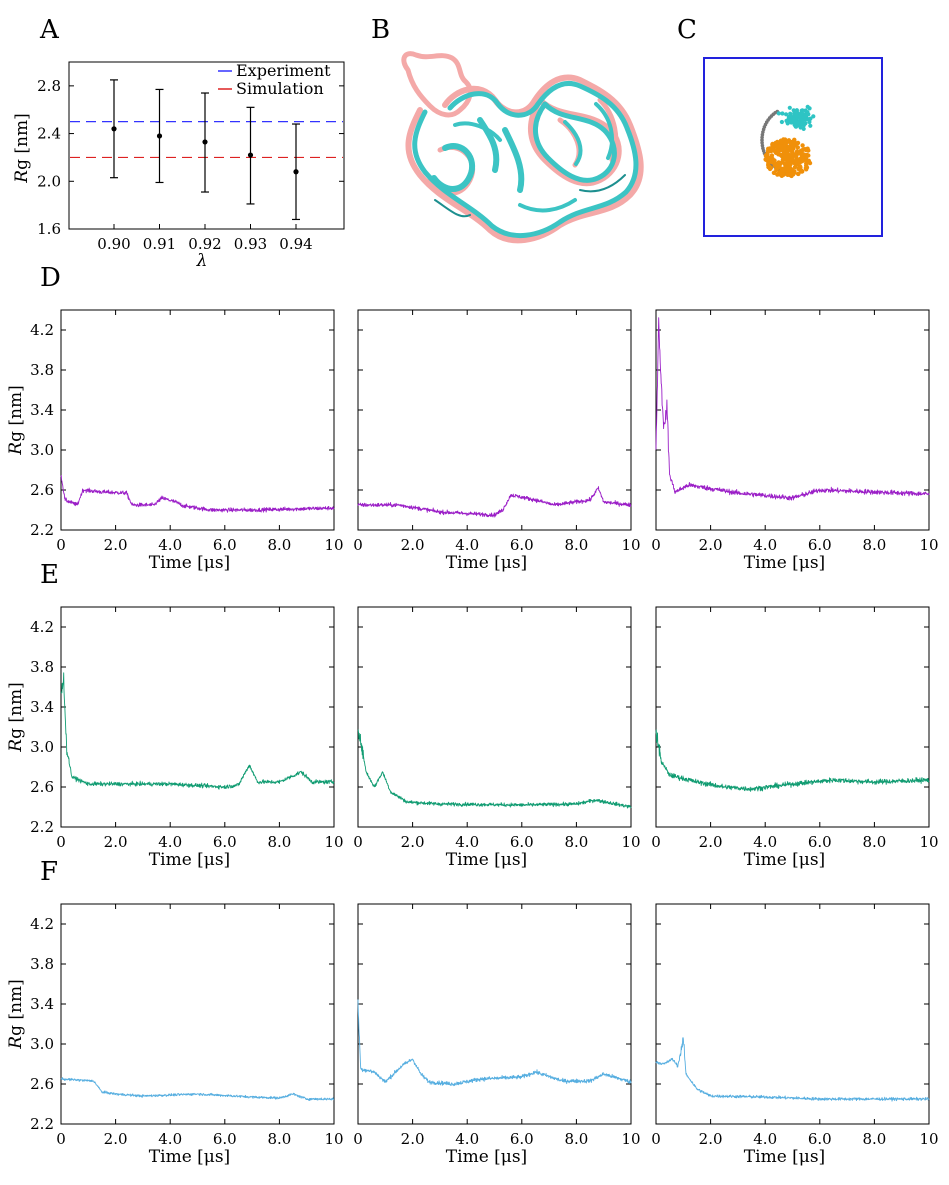  I want to click on panel-a-xtick-label: 0.90, so click(113, 244).